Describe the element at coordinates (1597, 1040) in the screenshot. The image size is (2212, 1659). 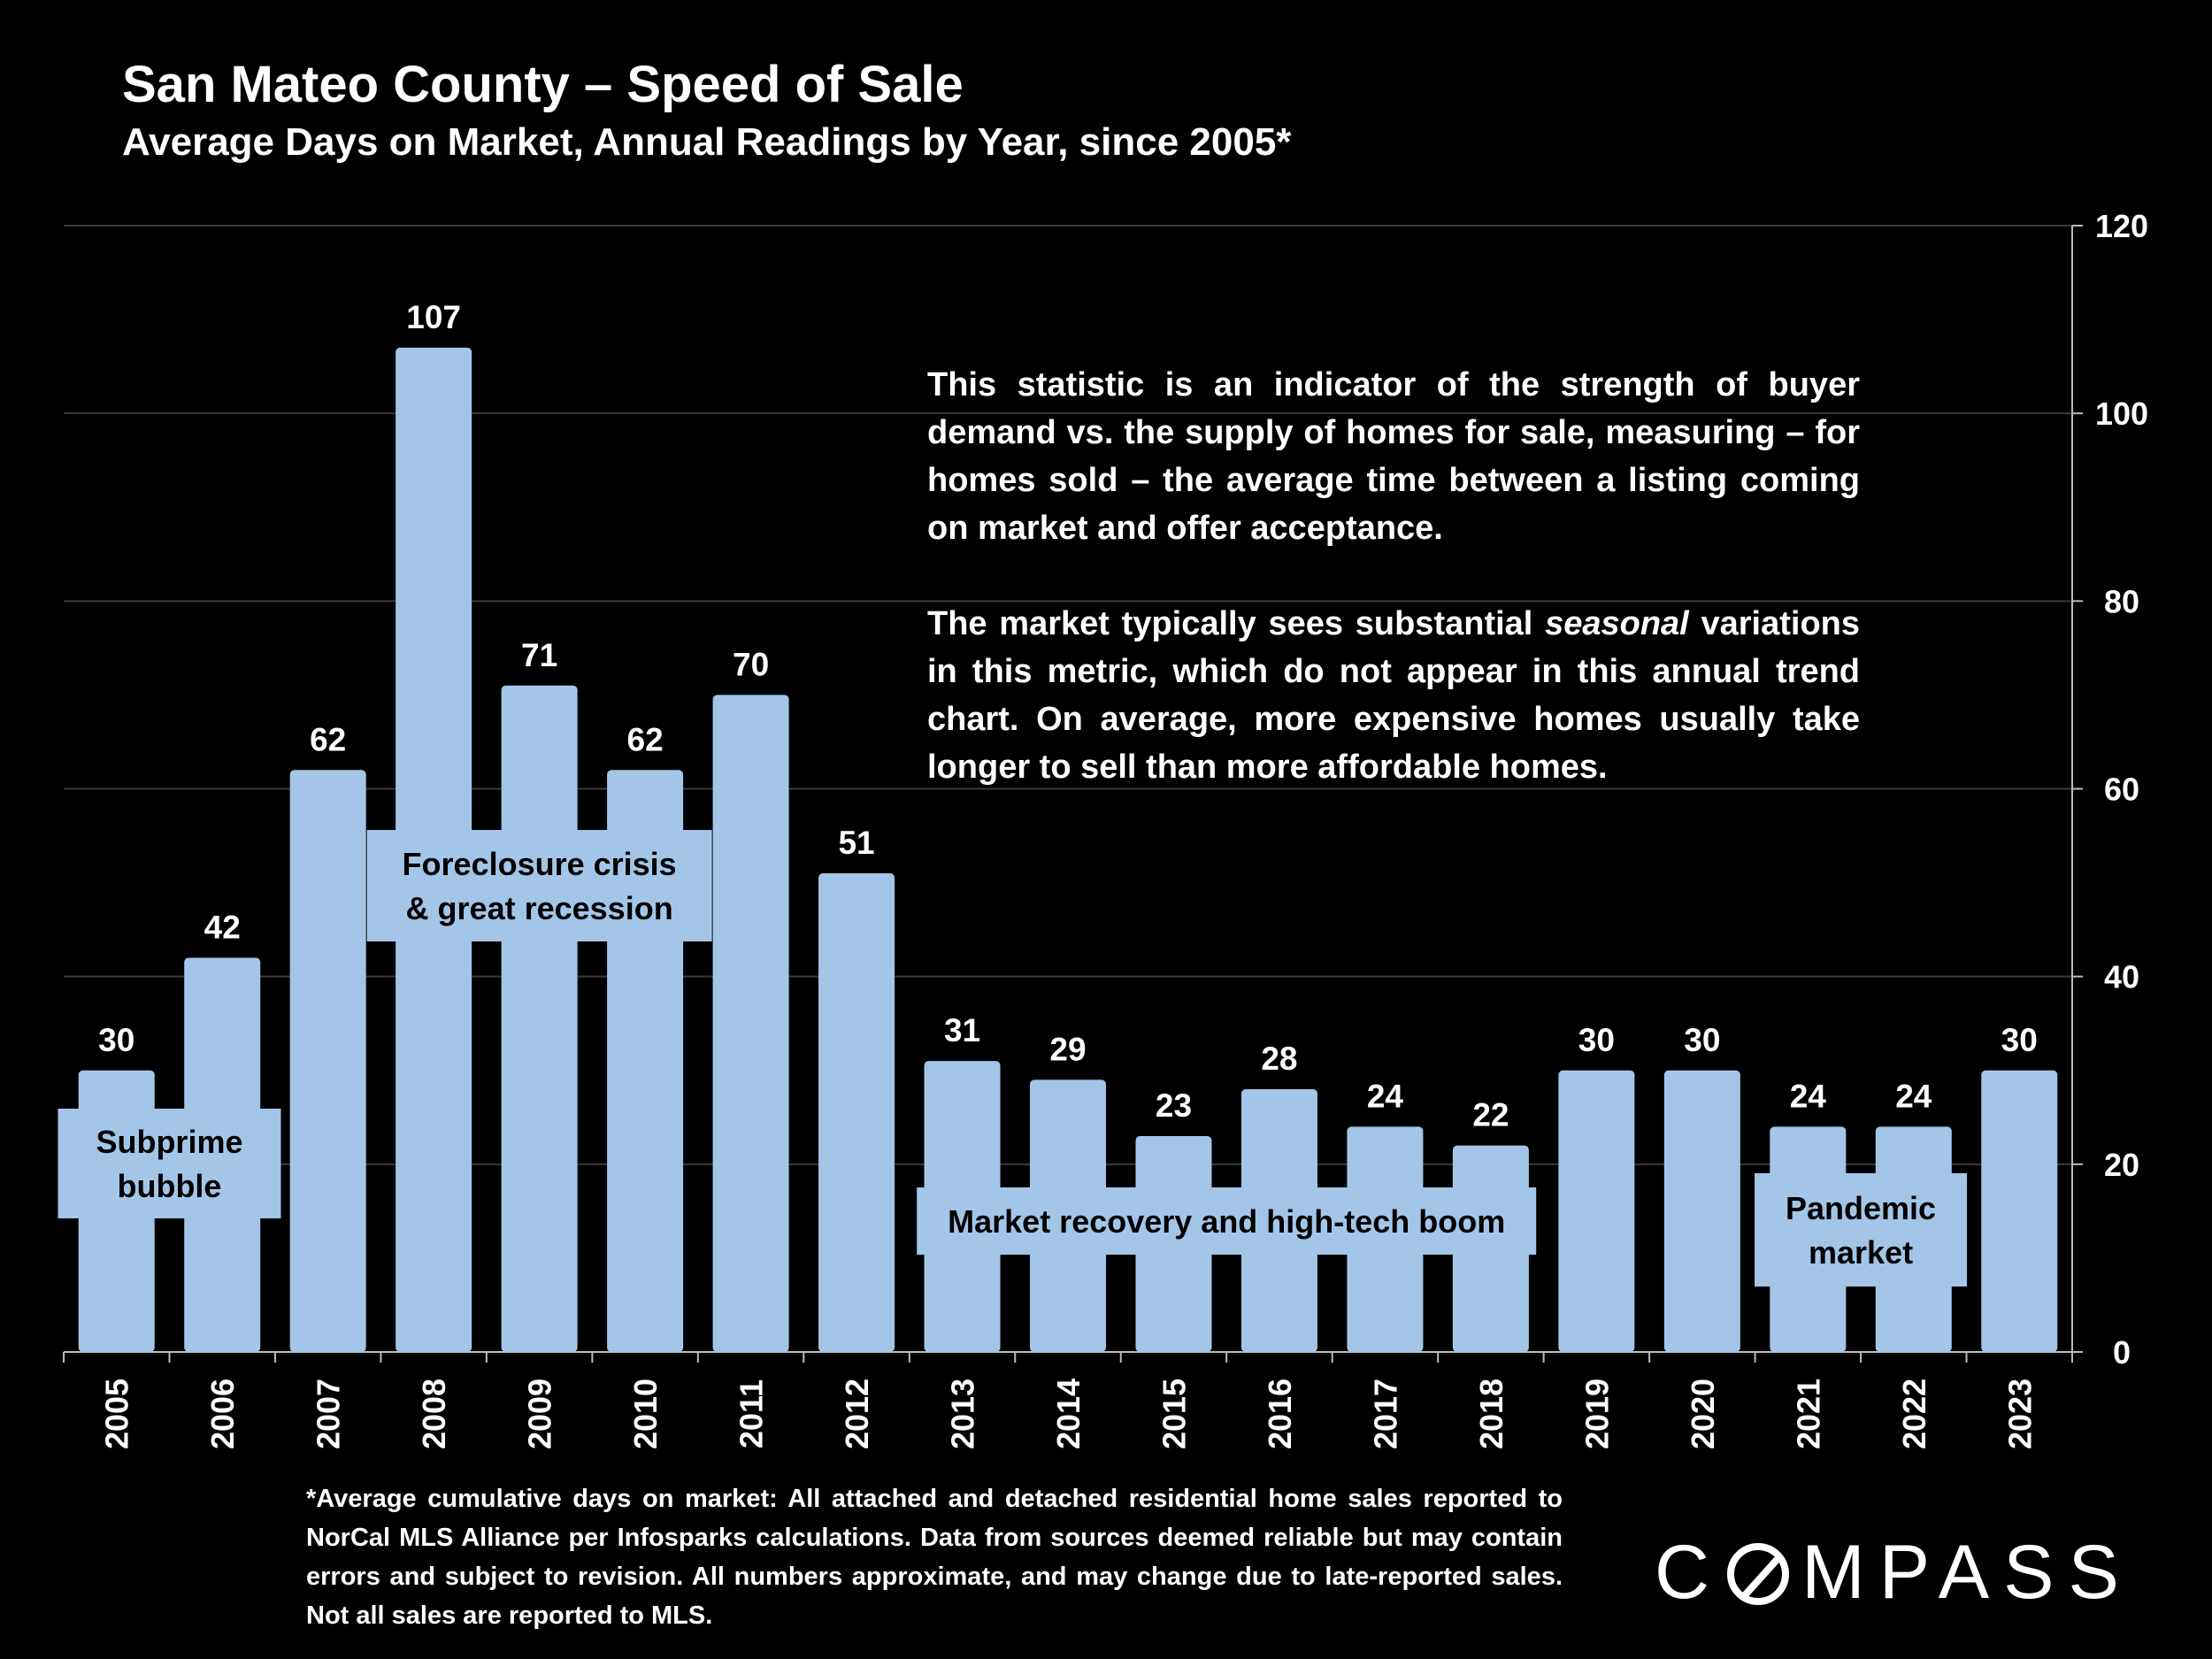
I see `data-label-2019: 30` at that location.